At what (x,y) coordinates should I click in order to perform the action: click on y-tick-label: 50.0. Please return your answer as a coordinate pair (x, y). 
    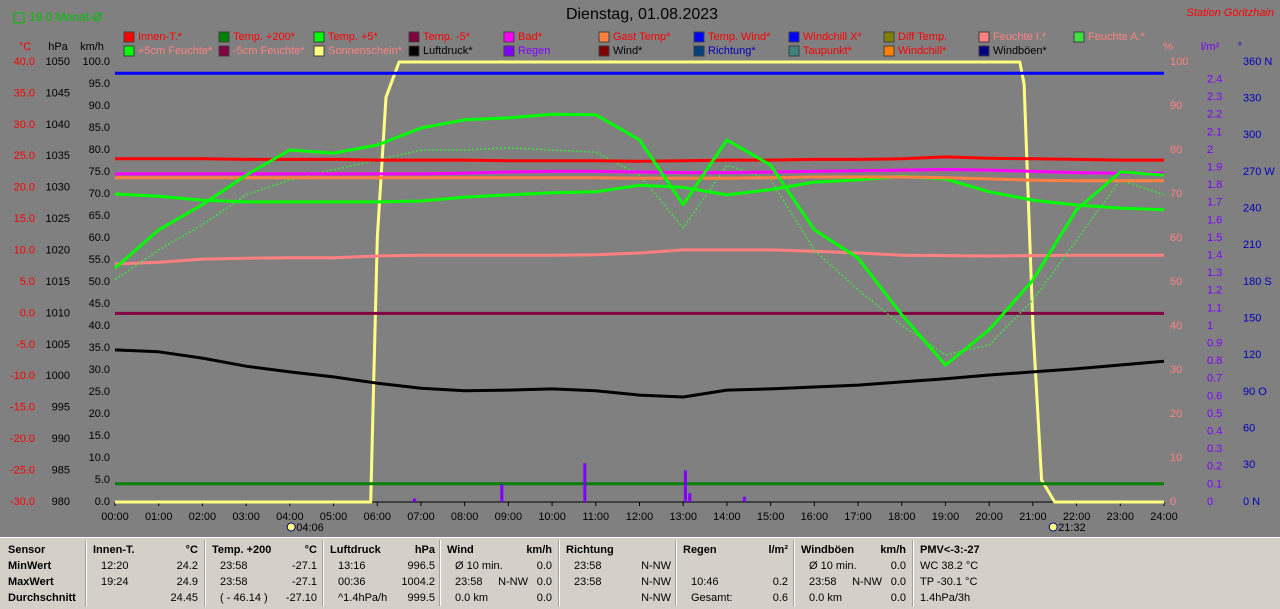
    Looking at the image, I should click on (99, 282).